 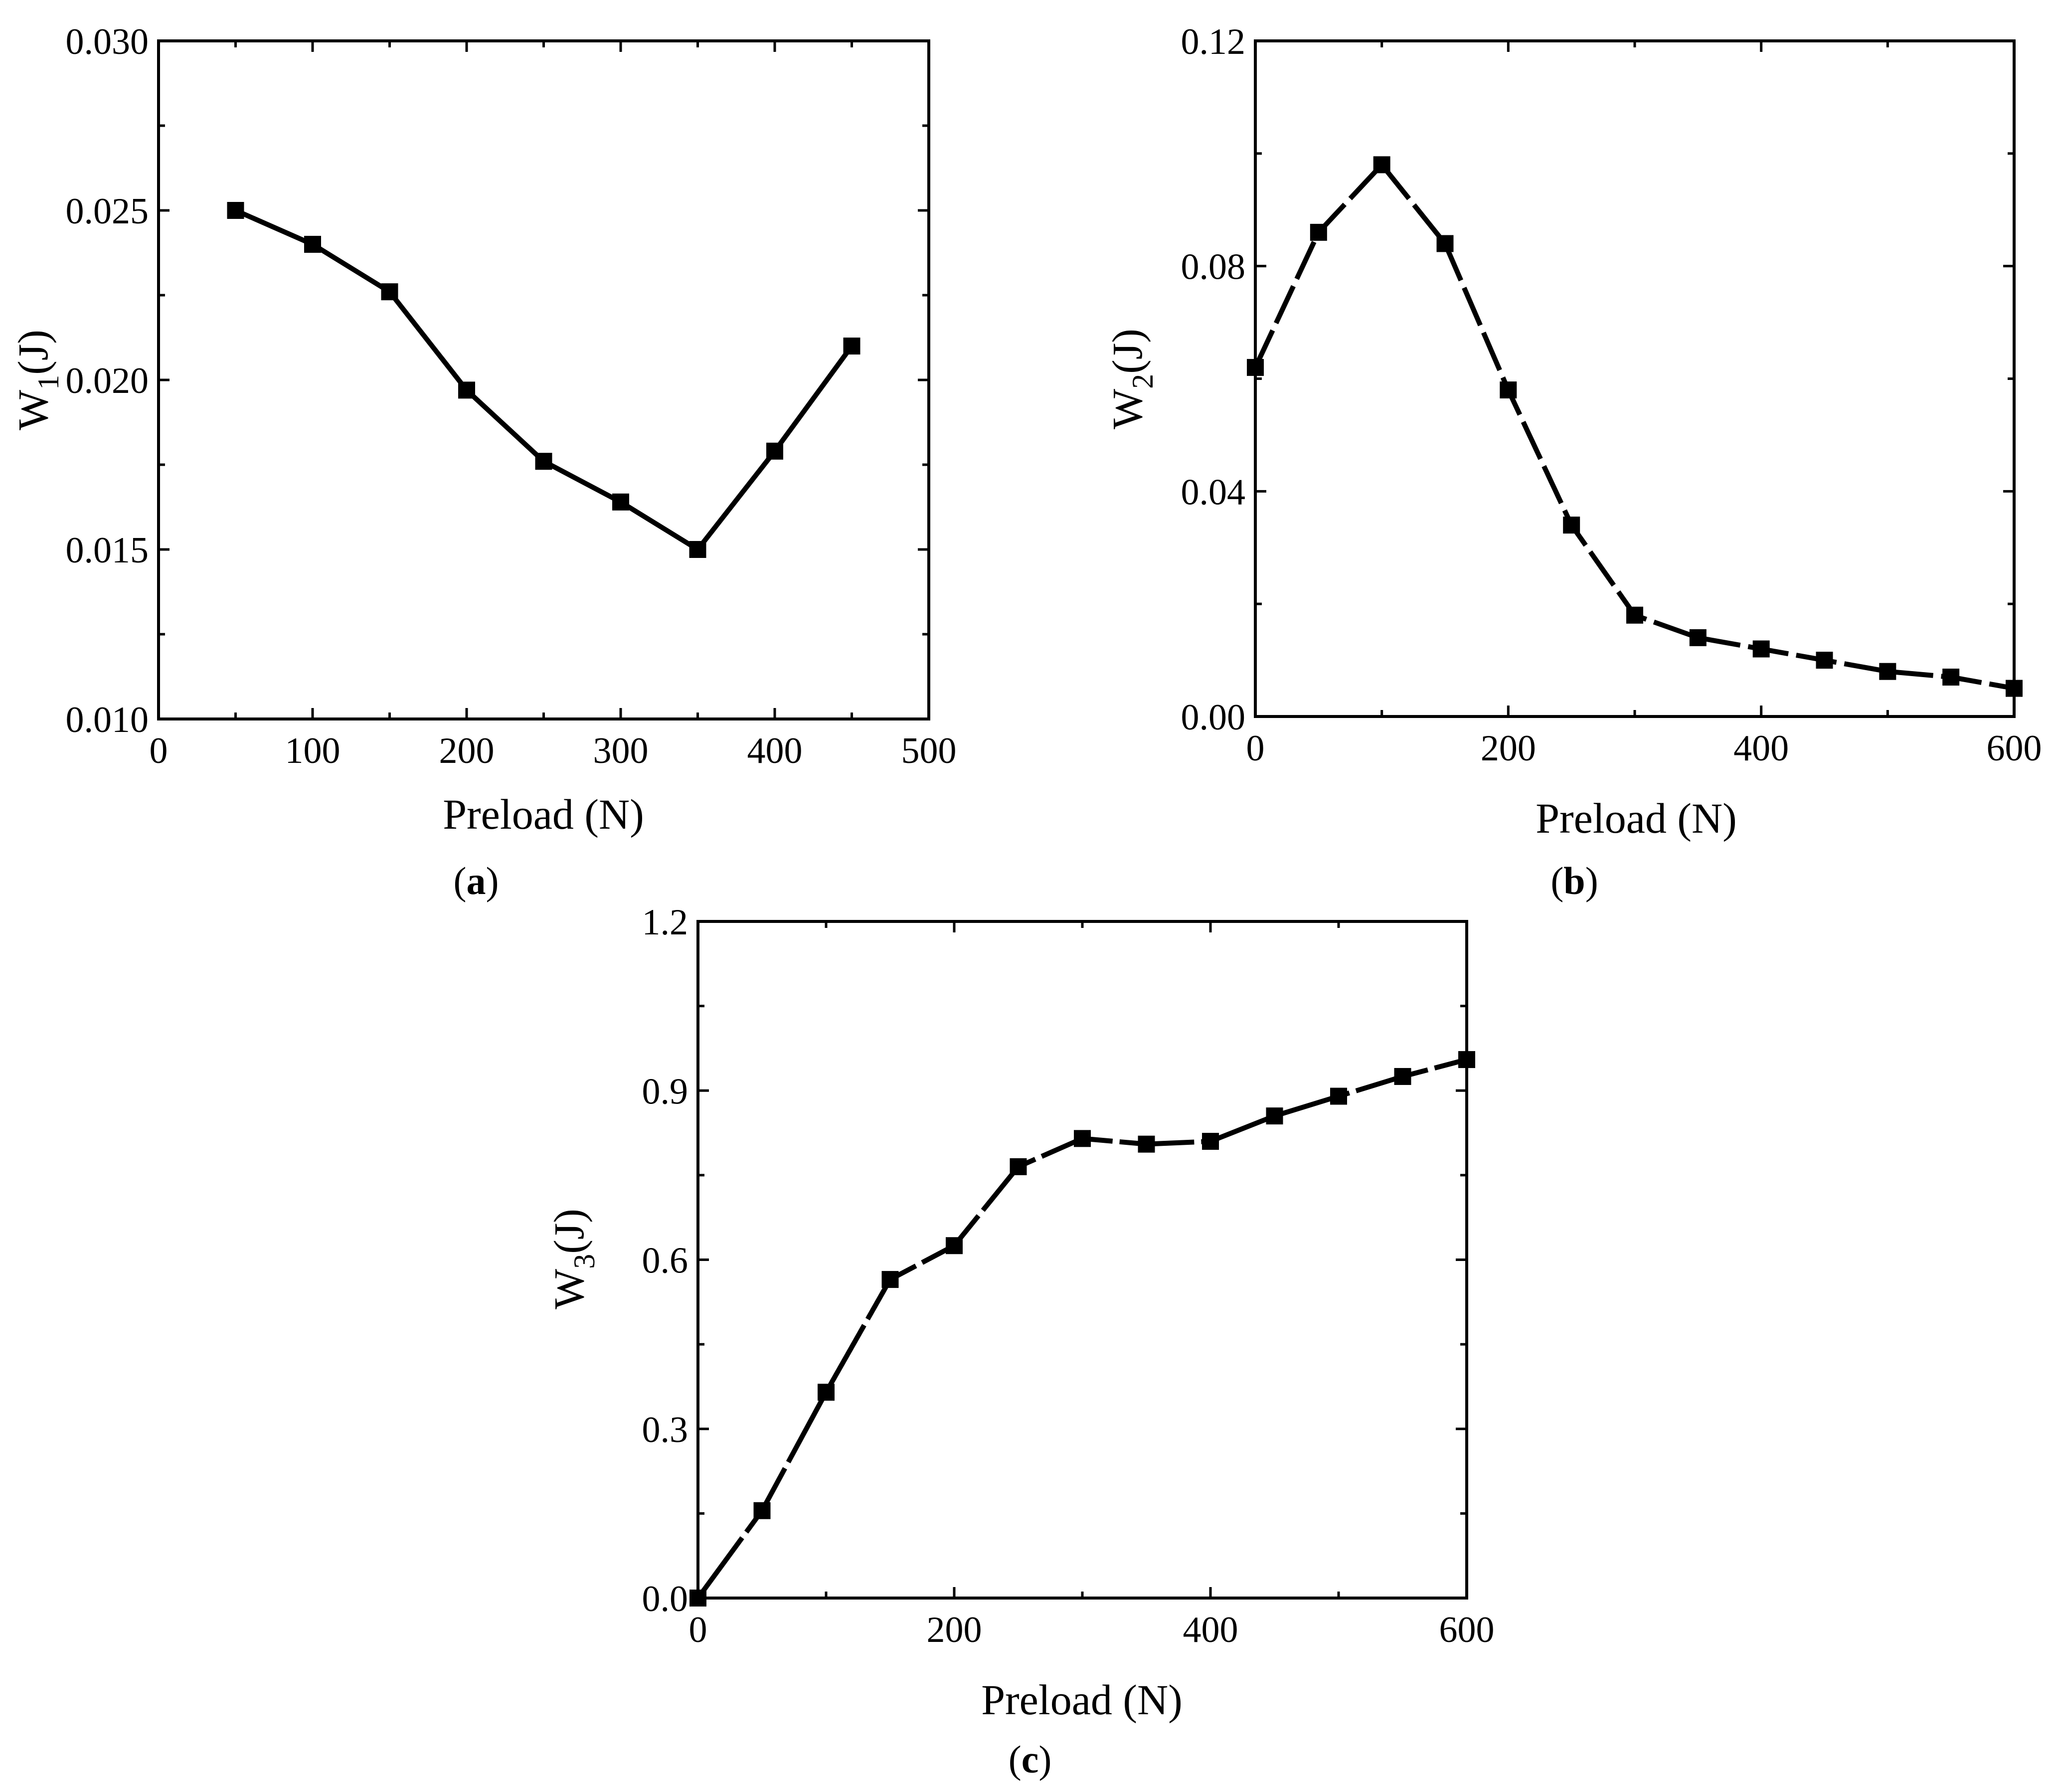 I want to click on y-tick-label: 1.2, so click(x=665, y=922).